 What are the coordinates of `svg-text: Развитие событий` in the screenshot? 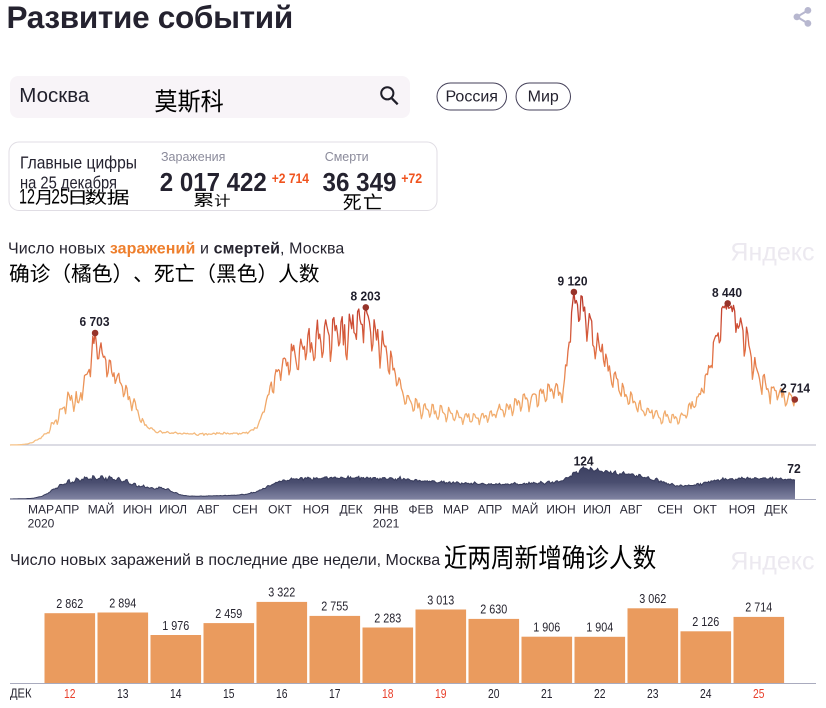 It's located at (150, 17).